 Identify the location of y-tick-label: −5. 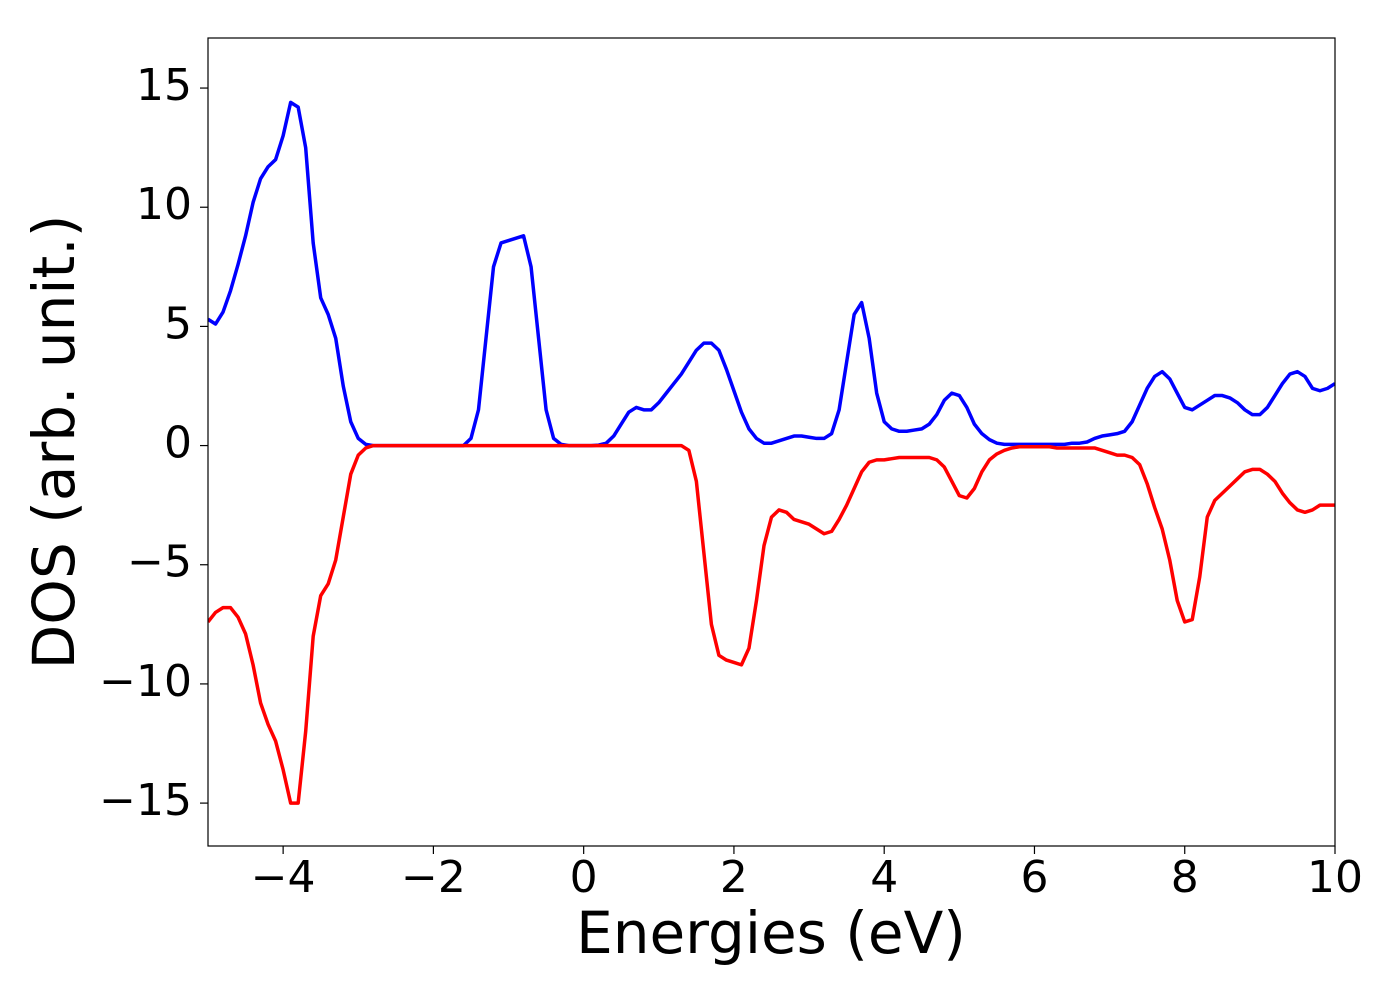
(159, 562).